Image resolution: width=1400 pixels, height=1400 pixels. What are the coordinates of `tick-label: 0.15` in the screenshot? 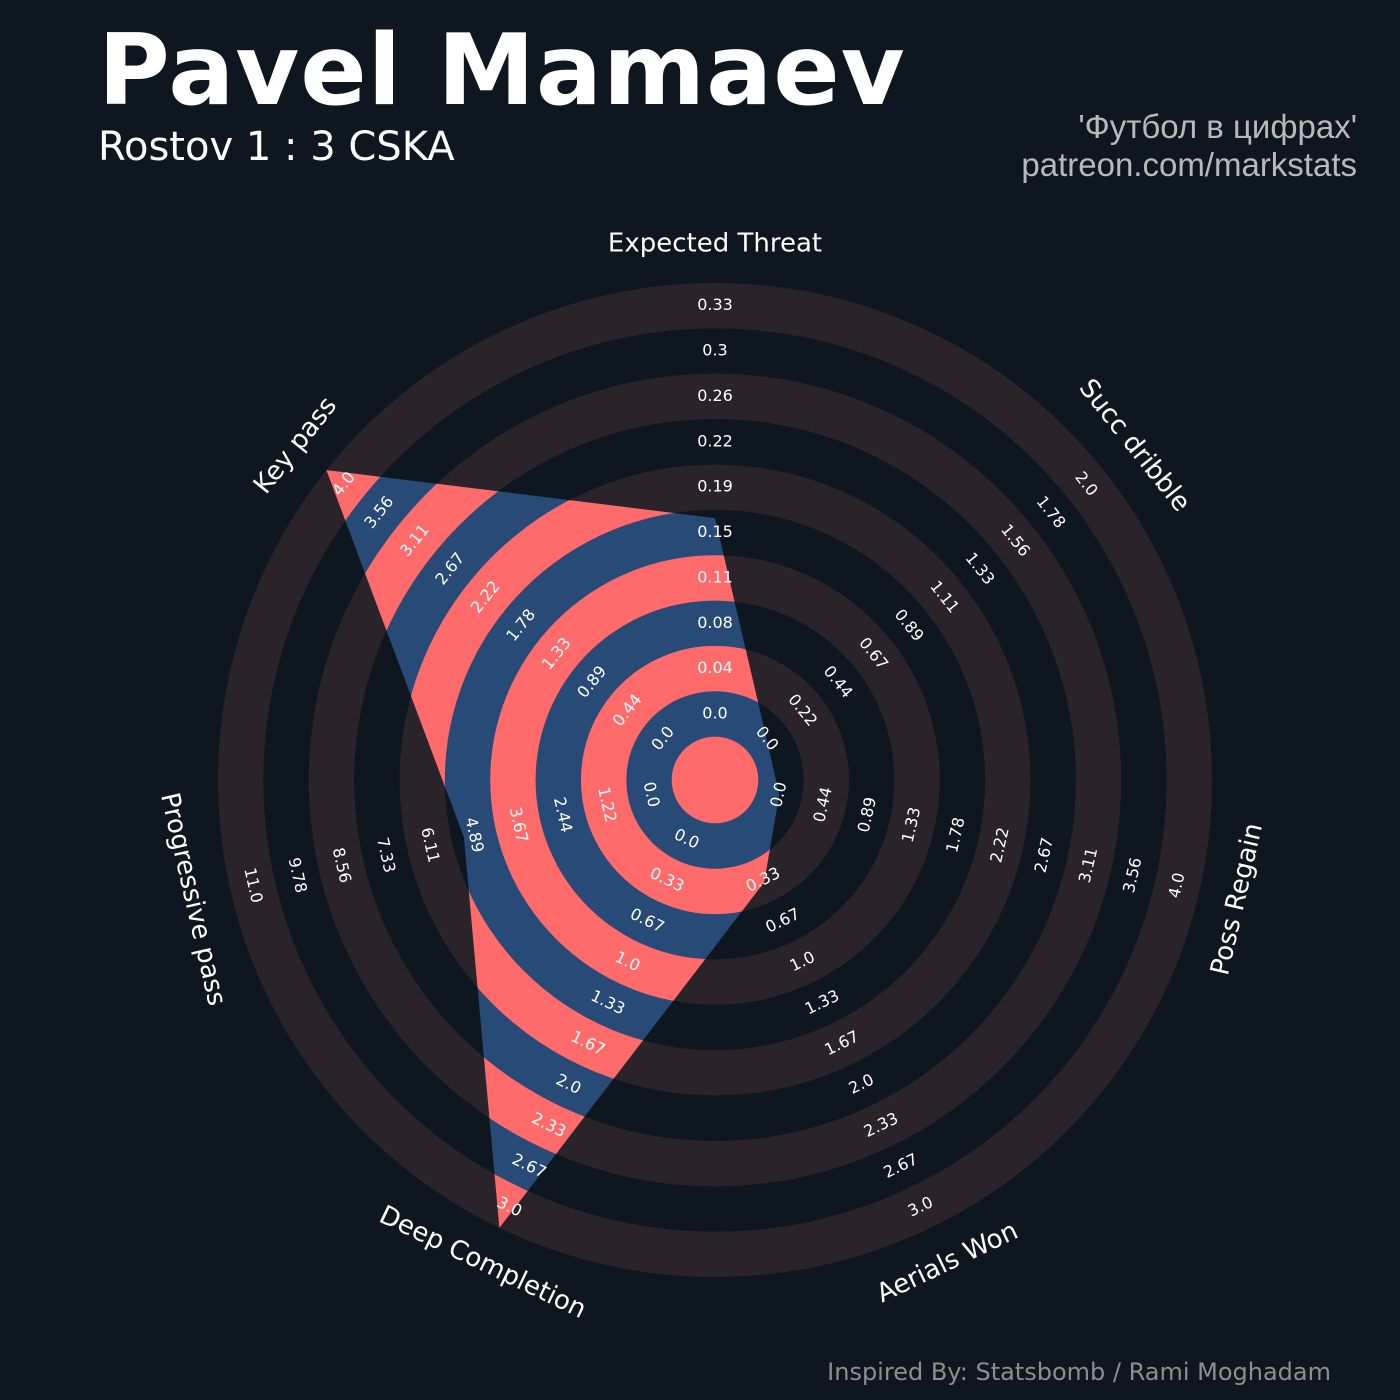 It's located at (715, 531).